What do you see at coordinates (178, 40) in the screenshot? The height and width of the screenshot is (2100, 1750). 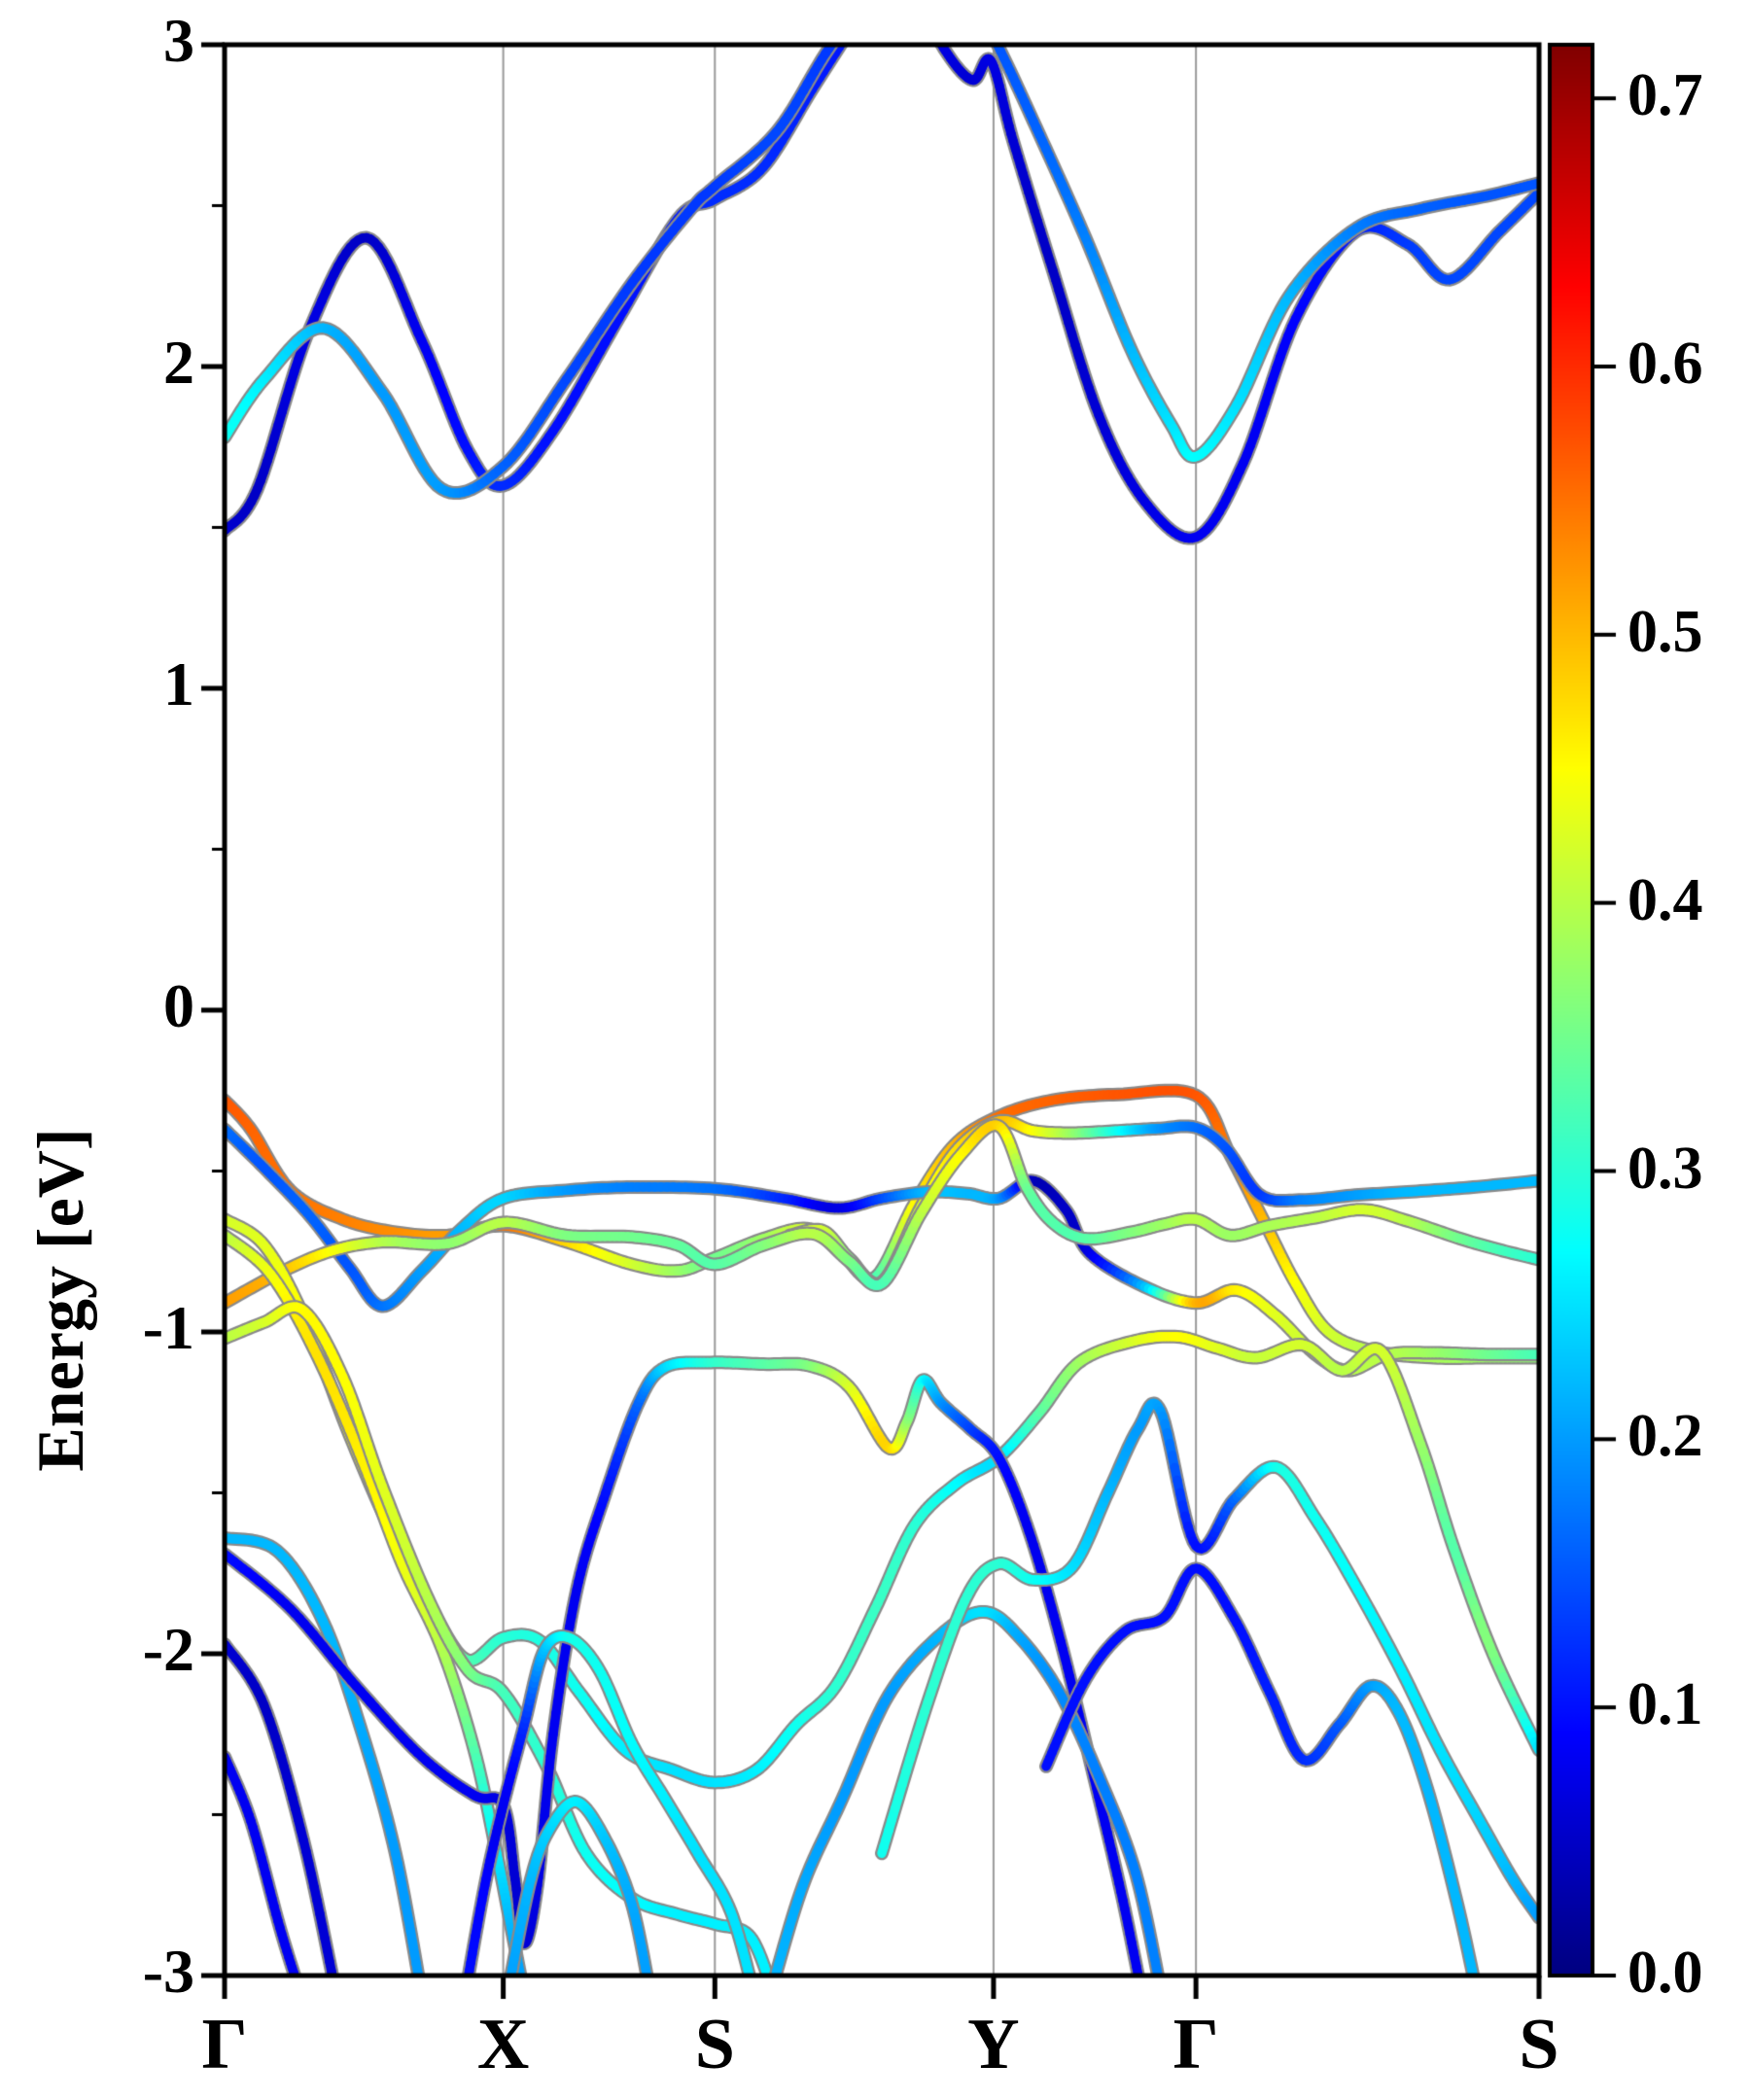 I see `y-axis-tick-label: 3` at bounding box center [178, 40].